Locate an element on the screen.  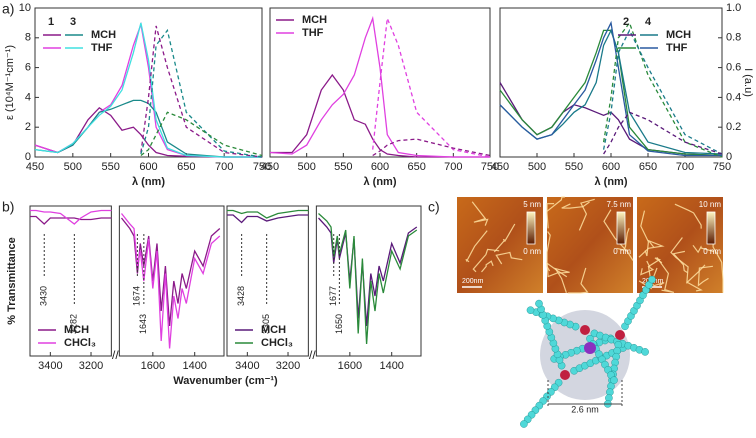
legend-label: CHCl₃ is located at coordinates (277, 343).